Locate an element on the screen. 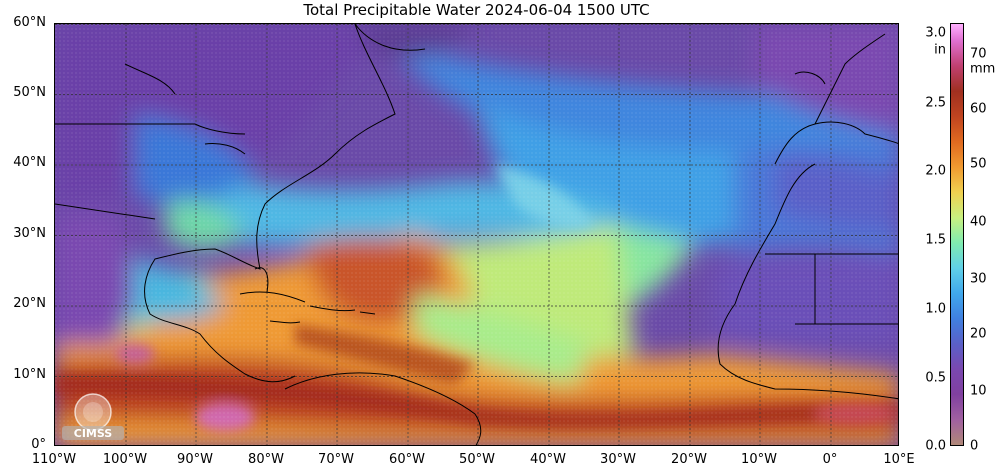  colorbar-mm-tick-30: 30 is located at coordinates (978, 279).